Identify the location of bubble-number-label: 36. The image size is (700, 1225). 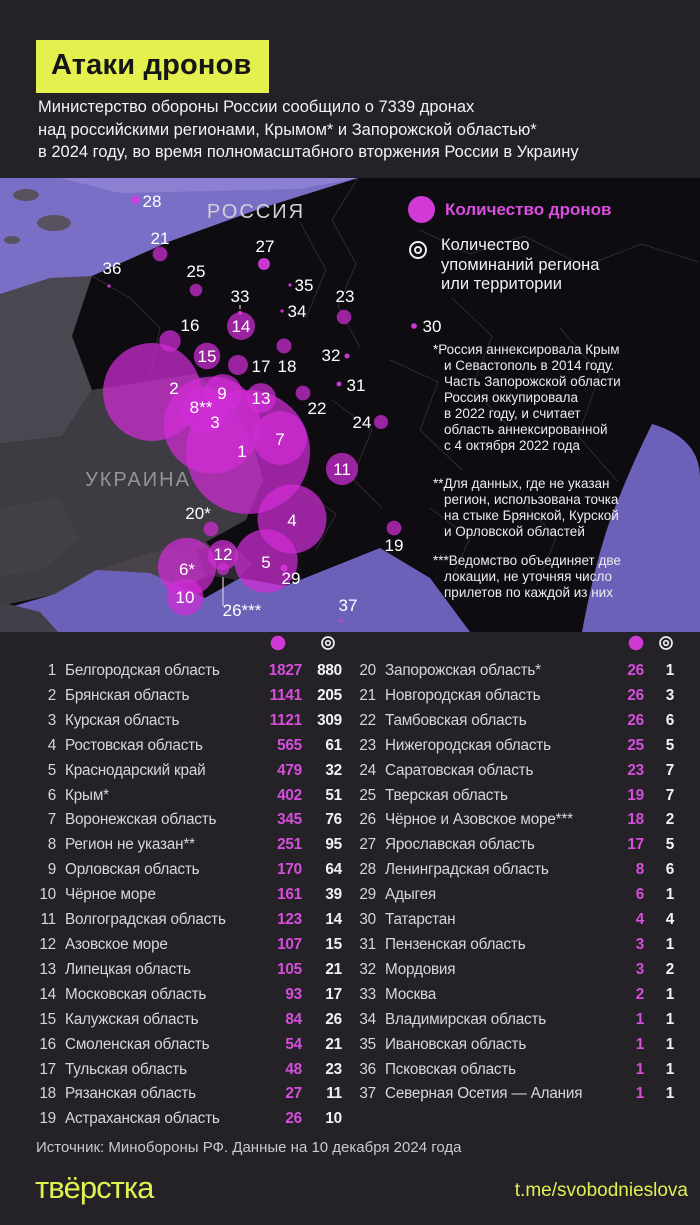
(112, 268).